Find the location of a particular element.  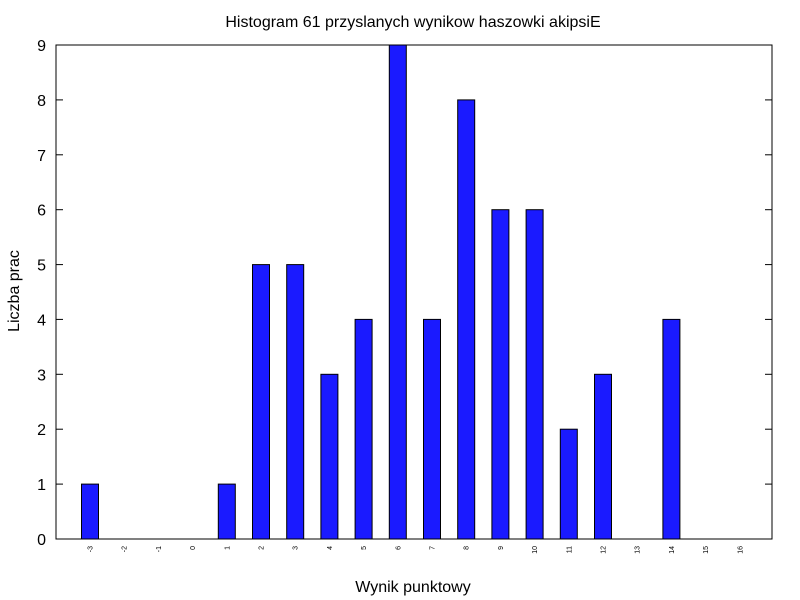

y-tick-label: 5 is located at coordinates (41, 266).